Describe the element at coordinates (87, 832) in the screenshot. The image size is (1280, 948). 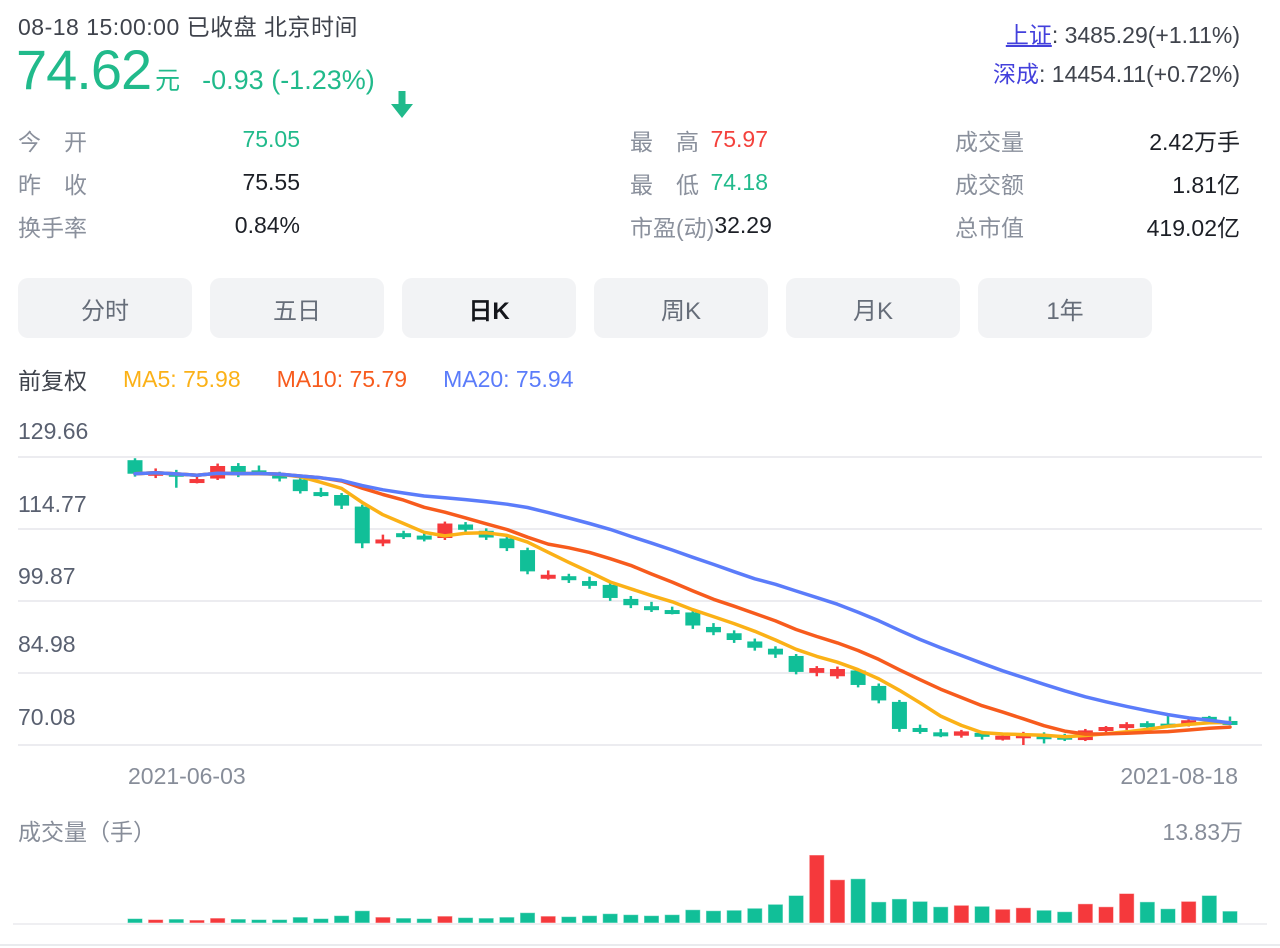
I see `volume-title: 成交量（手）` at that location.